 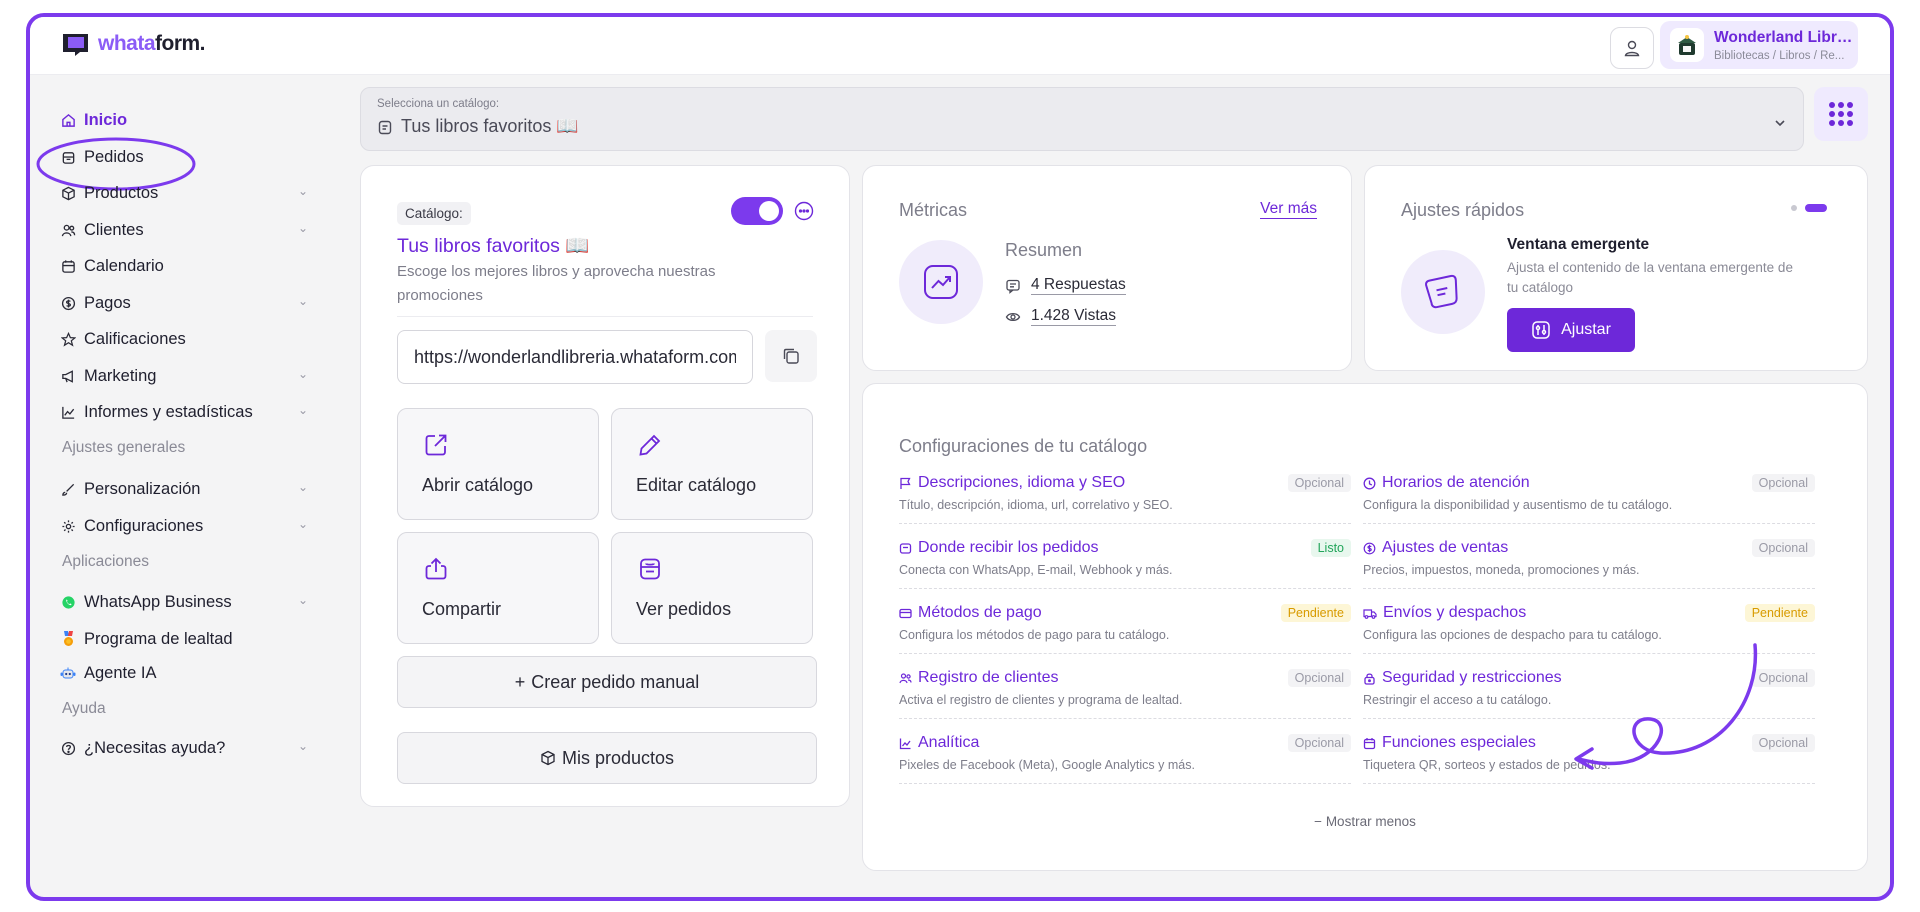 I want to click on sidebar-item-label: Clientes, so click(x=114, y=229).